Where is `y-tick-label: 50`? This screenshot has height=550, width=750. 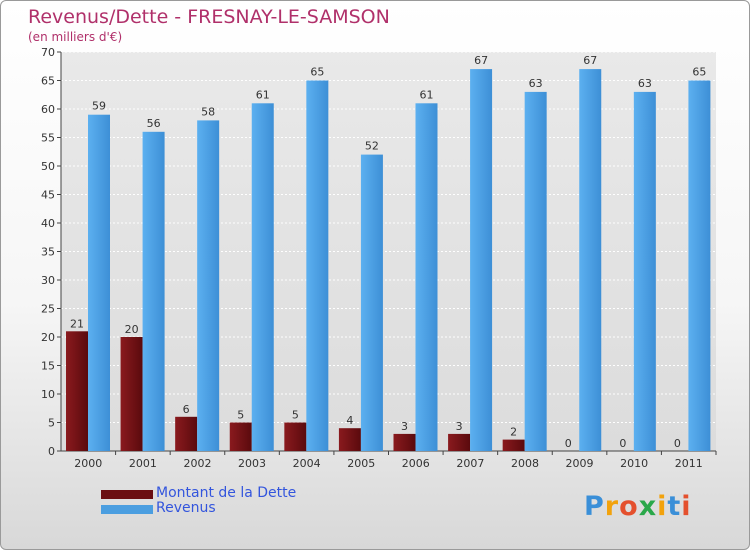 y-tick-label: 50 is located at coordinates (48, 166).